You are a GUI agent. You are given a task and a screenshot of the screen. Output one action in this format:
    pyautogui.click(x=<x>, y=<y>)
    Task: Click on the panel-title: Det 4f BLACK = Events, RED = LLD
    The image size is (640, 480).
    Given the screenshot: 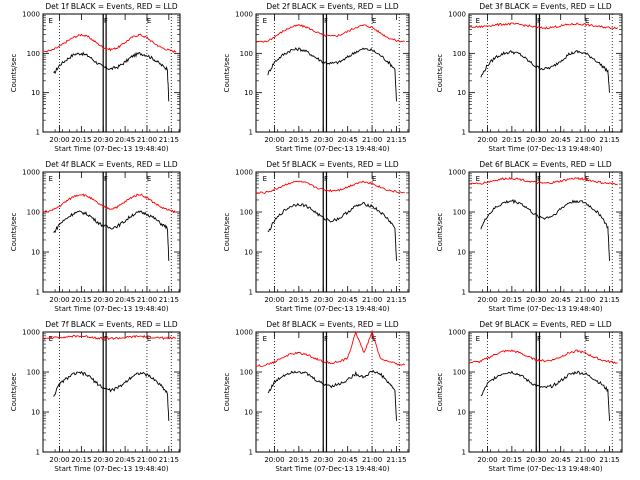 What is the action you would take?
    pyautogui.click(x=111, y=164)
    